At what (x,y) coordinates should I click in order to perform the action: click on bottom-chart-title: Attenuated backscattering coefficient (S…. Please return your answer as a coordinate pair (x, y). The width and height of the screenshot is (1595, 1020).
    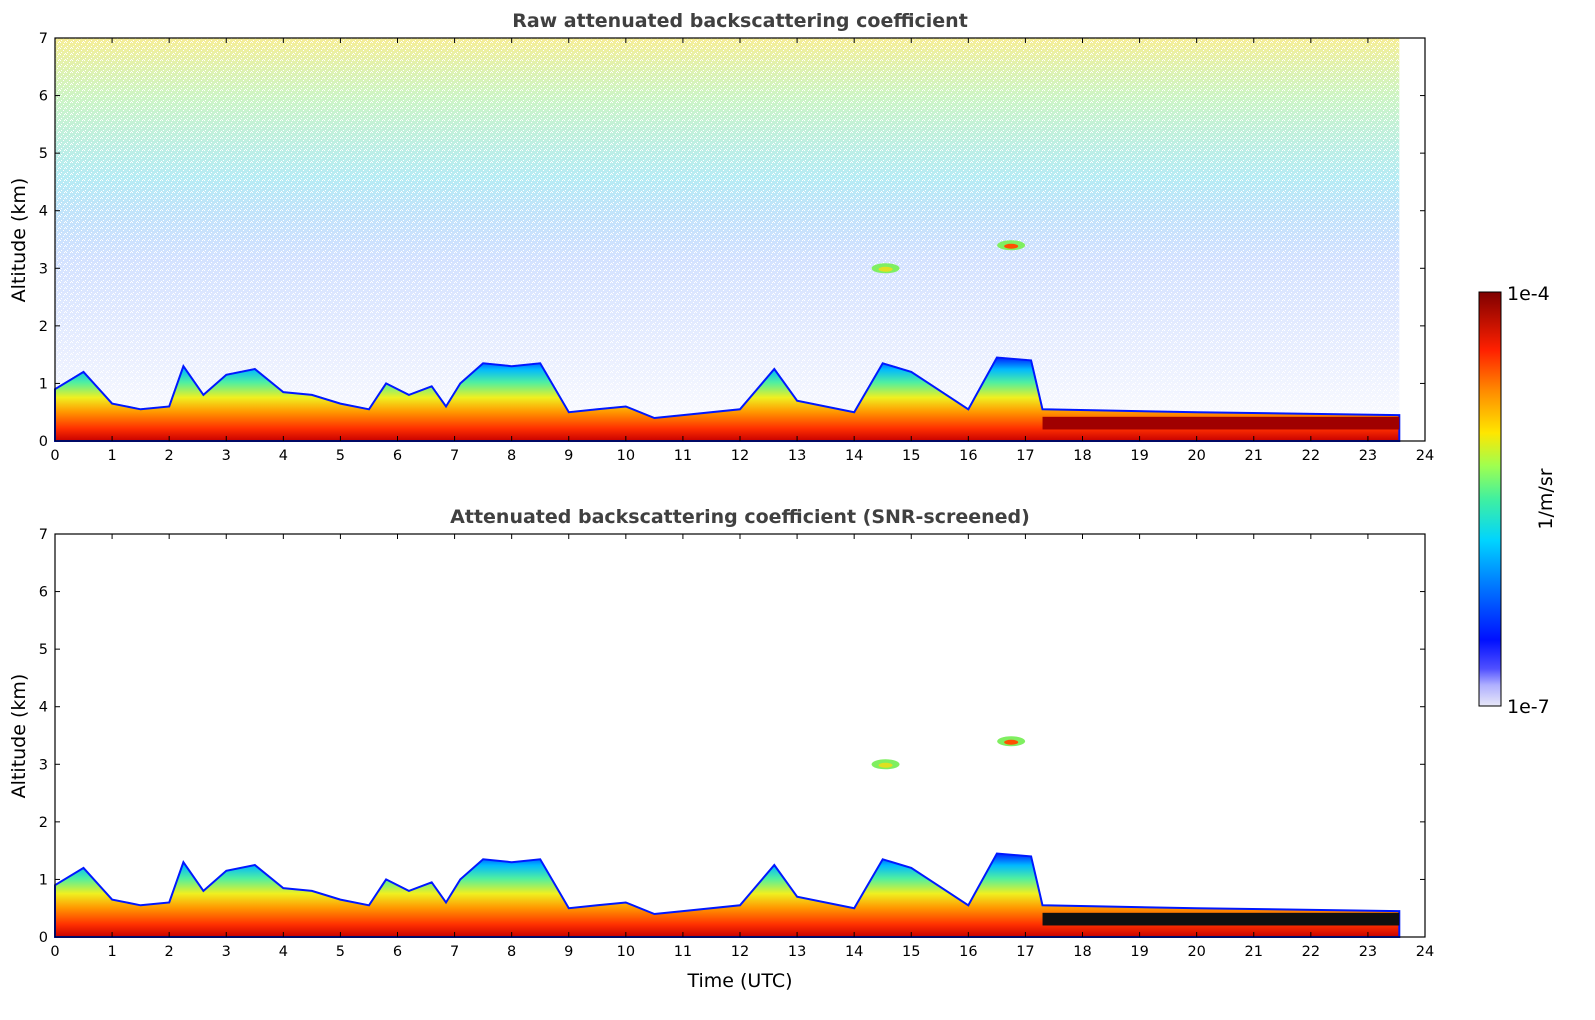
    Looking at the image, I should click on (740, 517).